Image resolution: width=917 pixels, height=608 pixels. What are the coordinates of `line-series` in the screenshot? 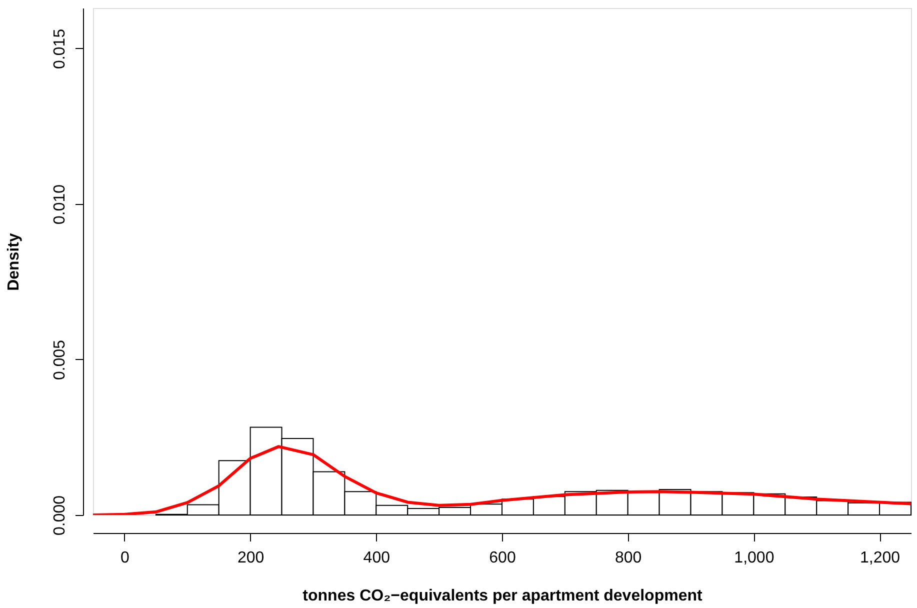 It's located at (502, 480).